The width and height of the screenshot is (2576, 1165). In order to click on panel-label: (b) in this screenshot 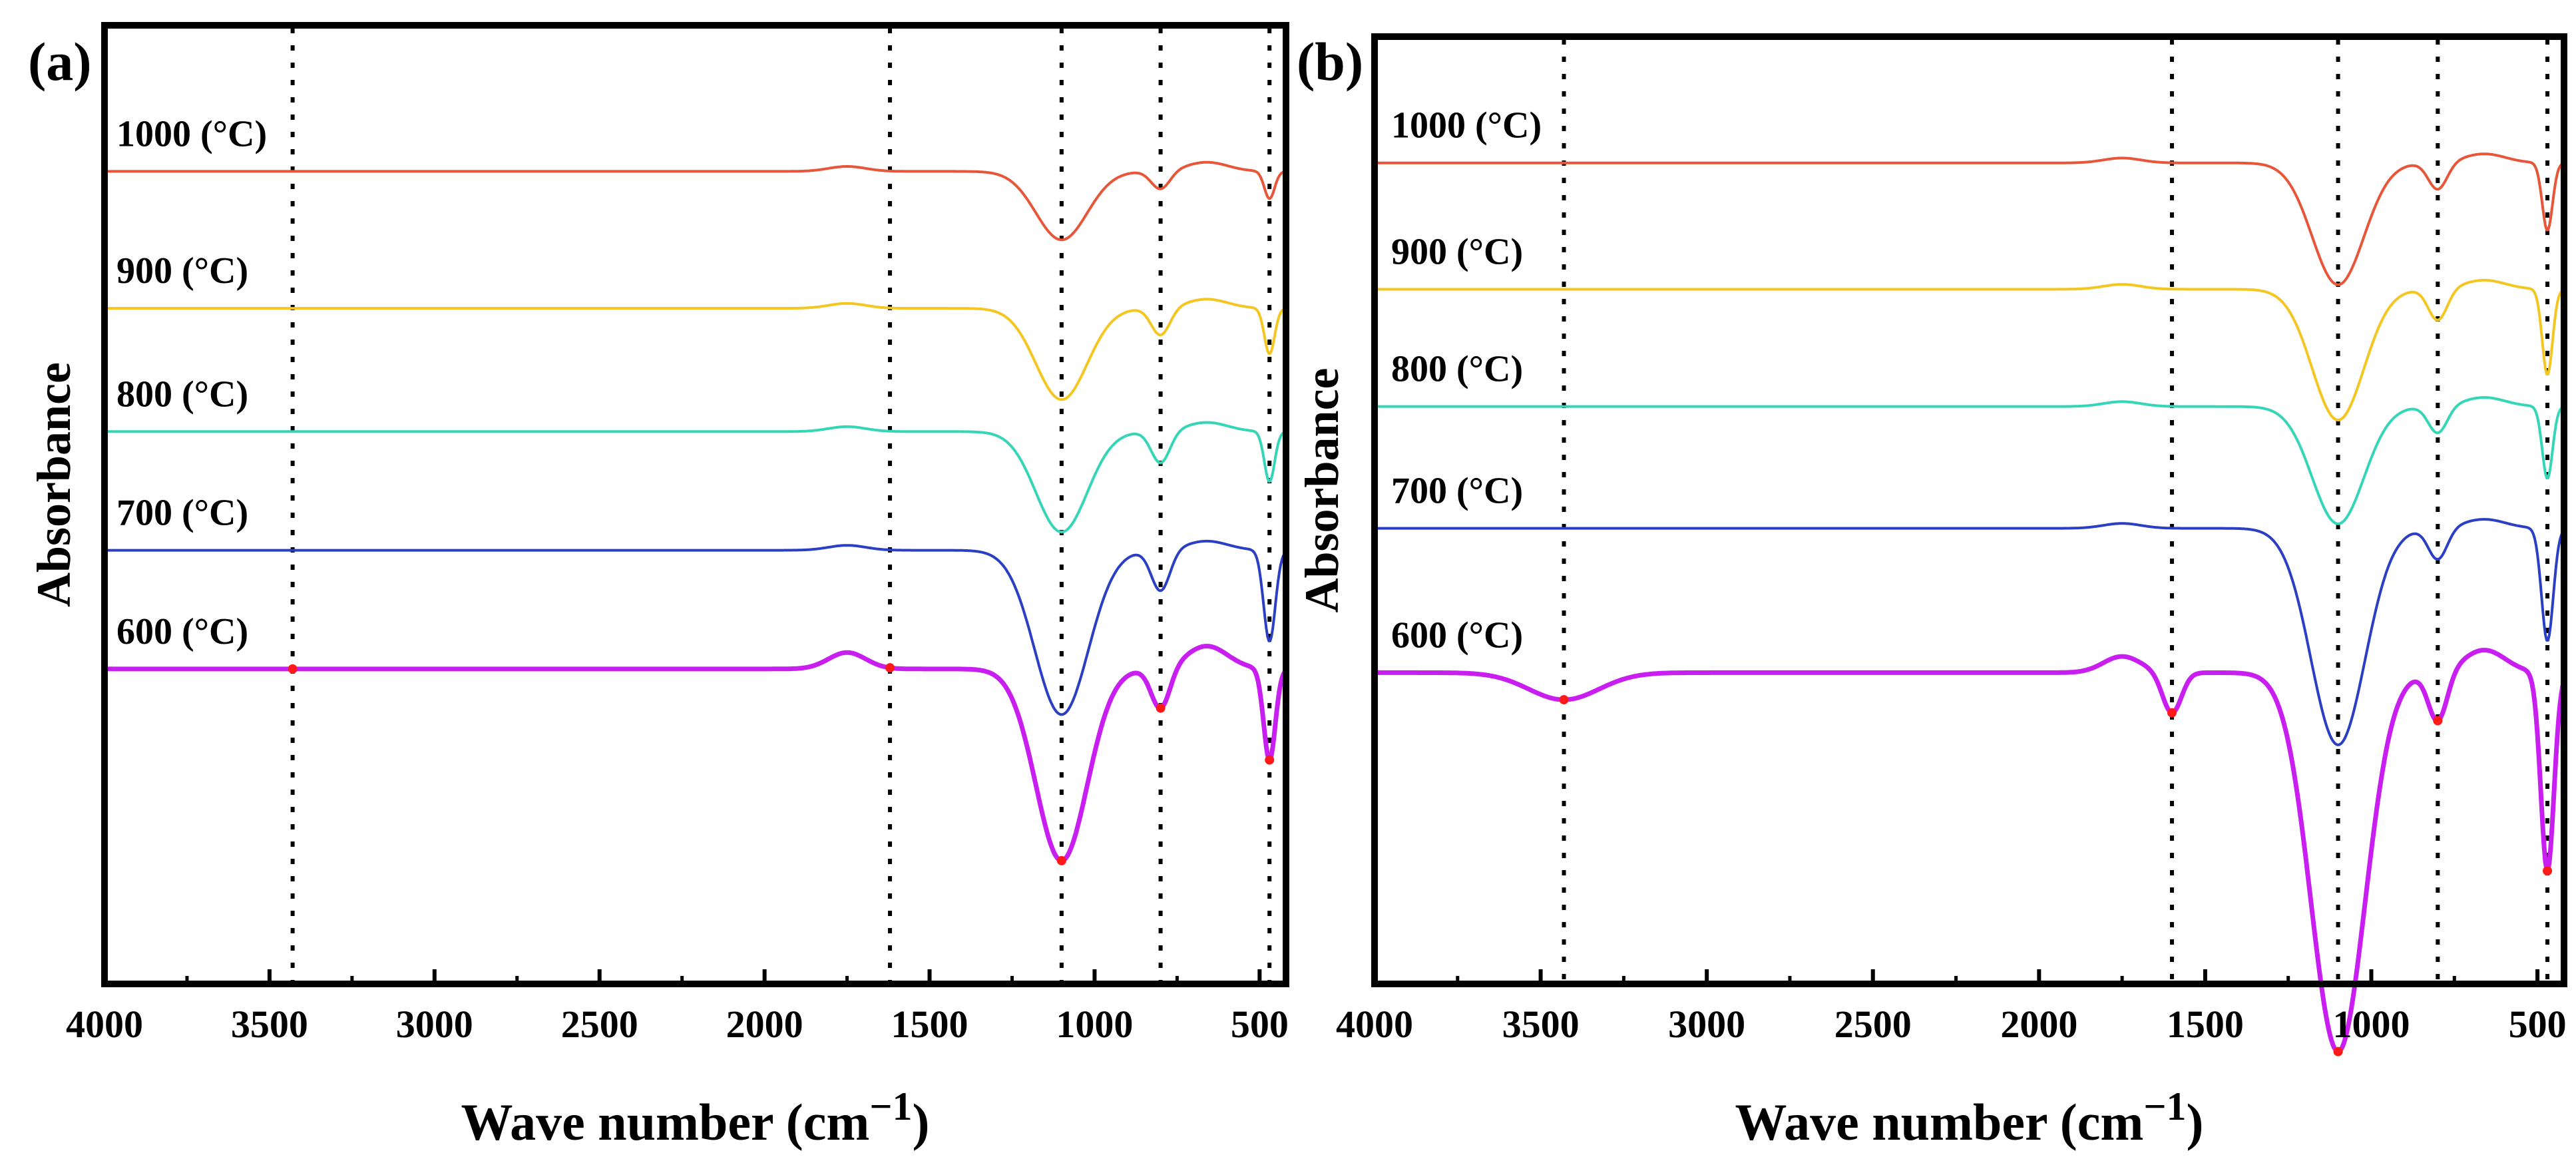, I will do `click(1330, 61)`.